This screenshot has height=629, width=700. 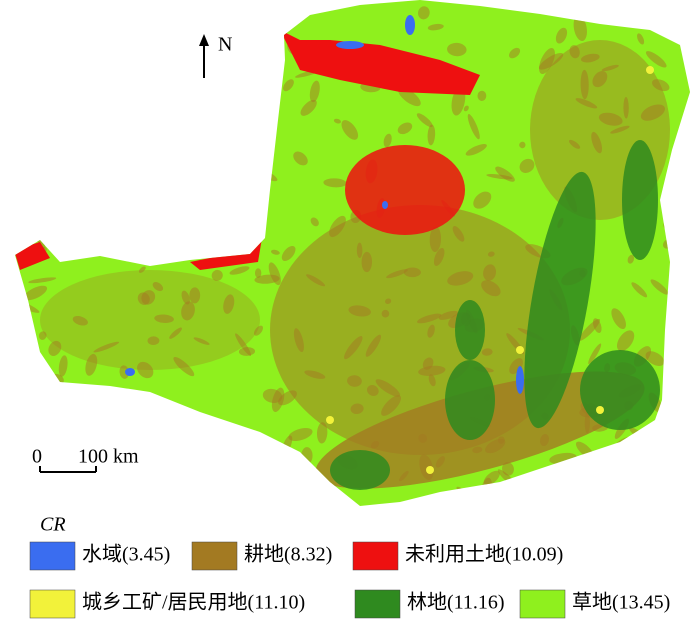 I want to click on cropland-zone, so click(x=150, y=320).